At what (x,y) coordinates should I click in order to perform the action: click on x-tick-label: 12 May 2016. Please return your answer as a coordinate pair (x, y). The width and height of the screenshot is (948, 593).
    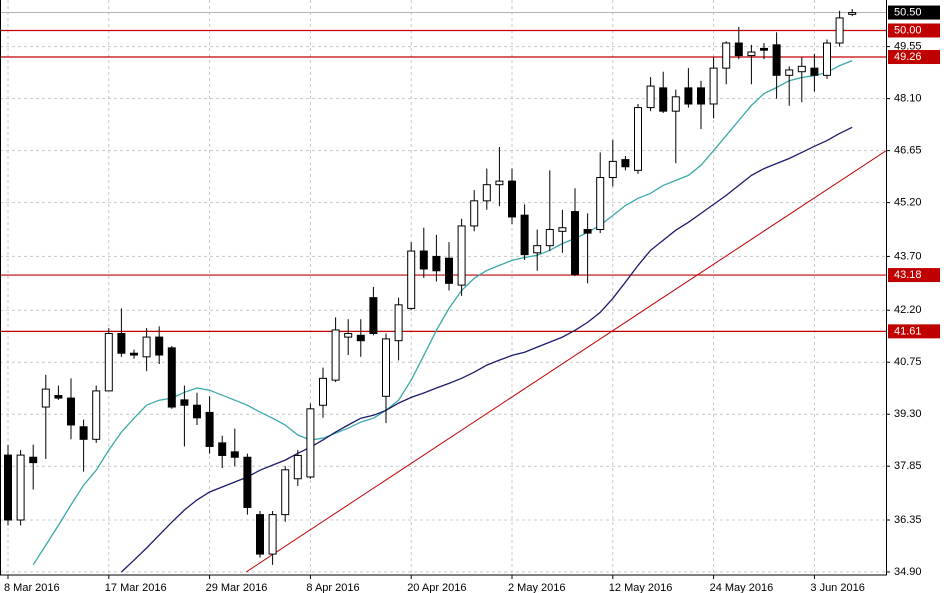
    Looking at the image, I should click on (641, 587).